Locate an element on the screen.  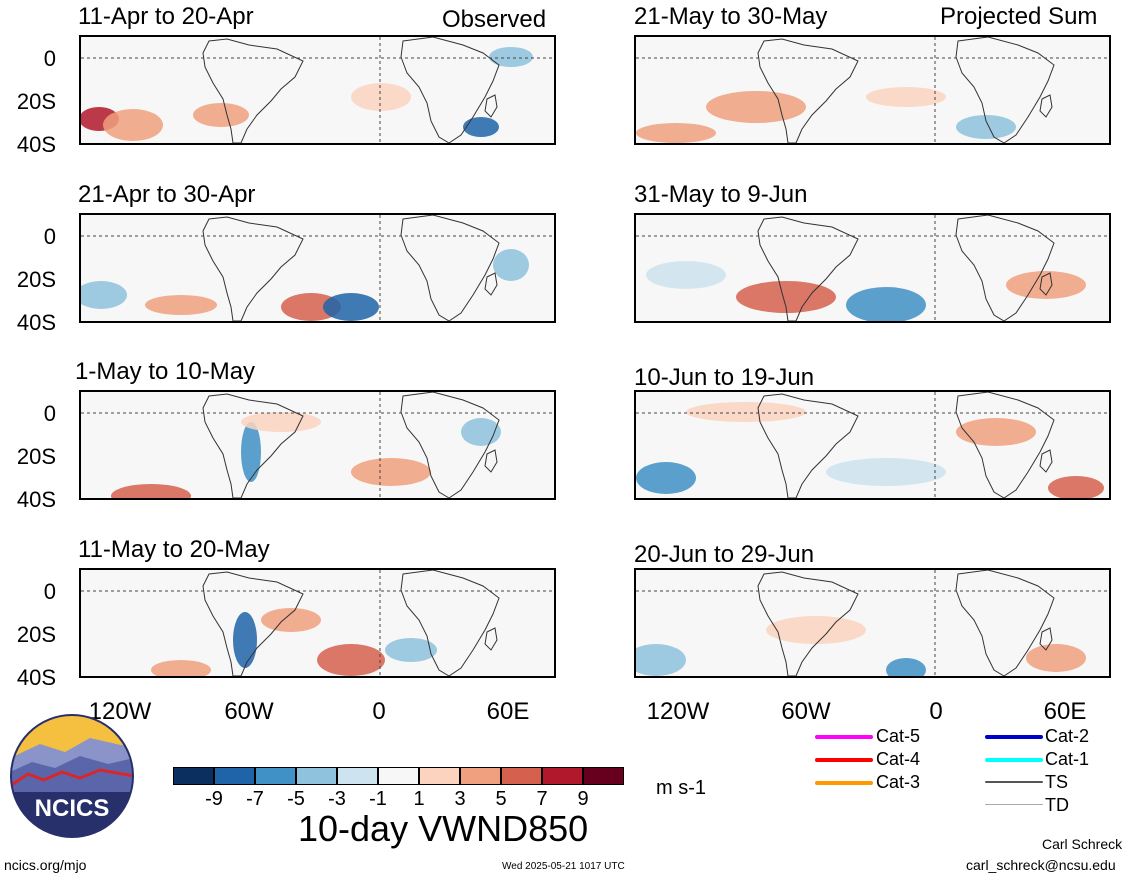
panel-title-right-2: 31-May to 9-Jun is located at coordinates (721, 194).